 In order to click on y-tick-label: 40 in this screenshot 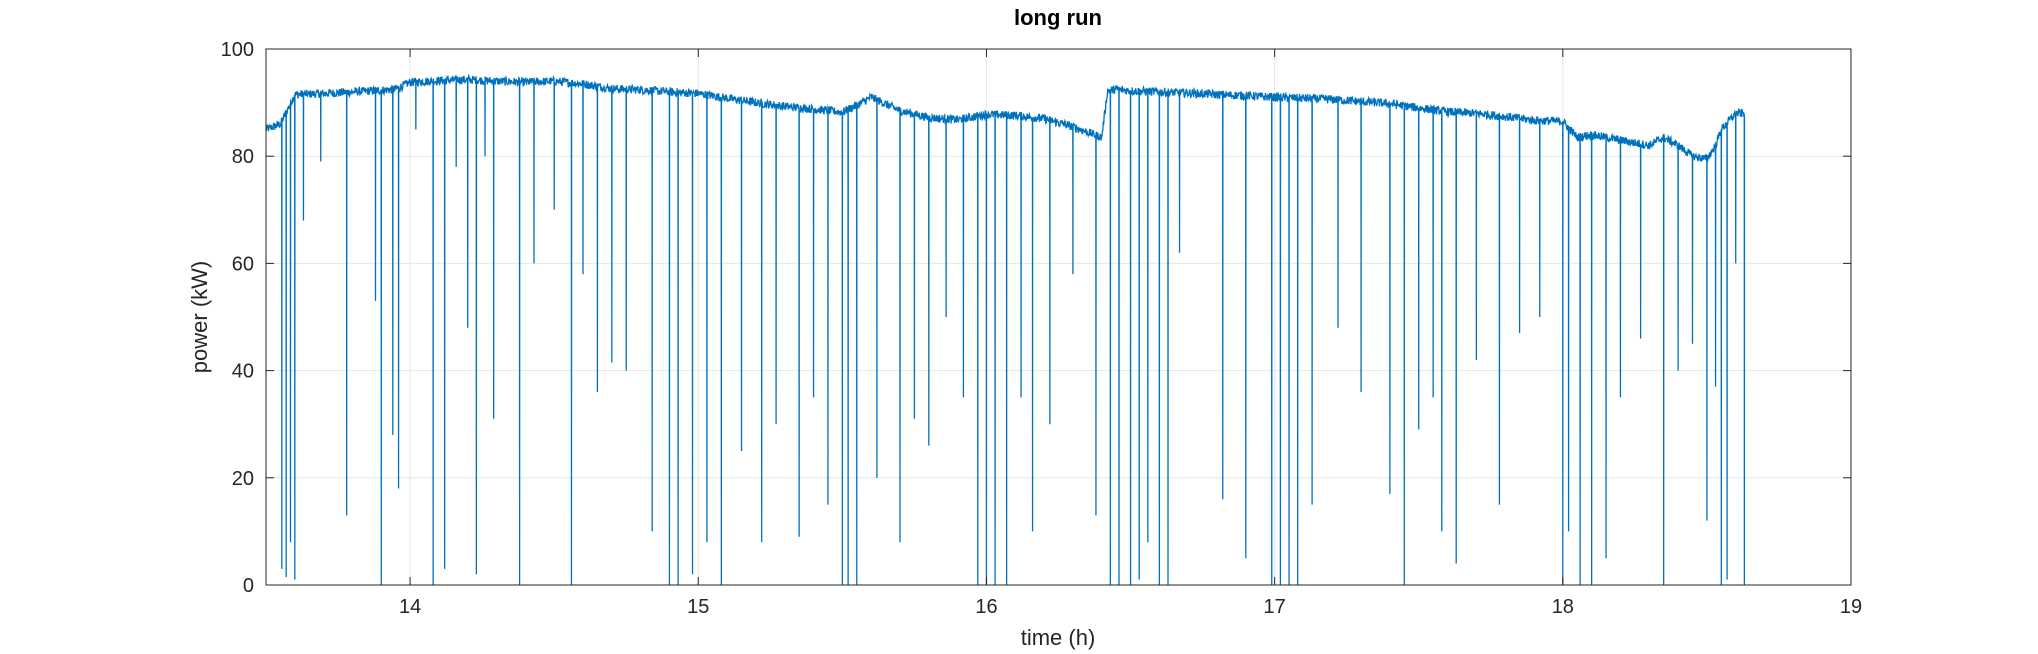, I will do `click(243, 372)`.